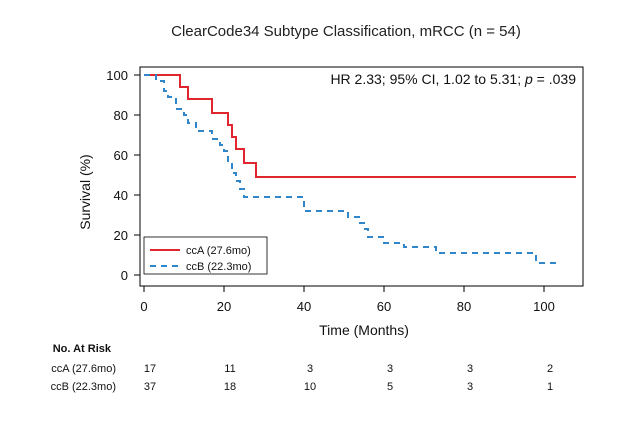 The image size is (640, 421). I want to click on at-risk-counts: 17 11 3 3 3 2 37 18 10 5 3 1, so click(348, 378).